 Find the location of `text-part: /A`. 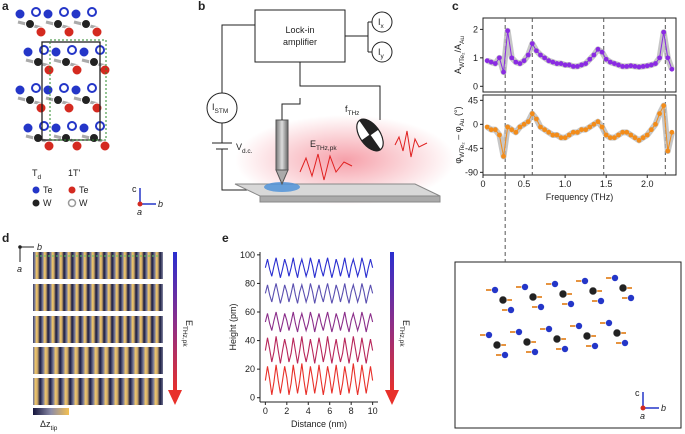

text-part: /A is located at coordinates (458, 48).